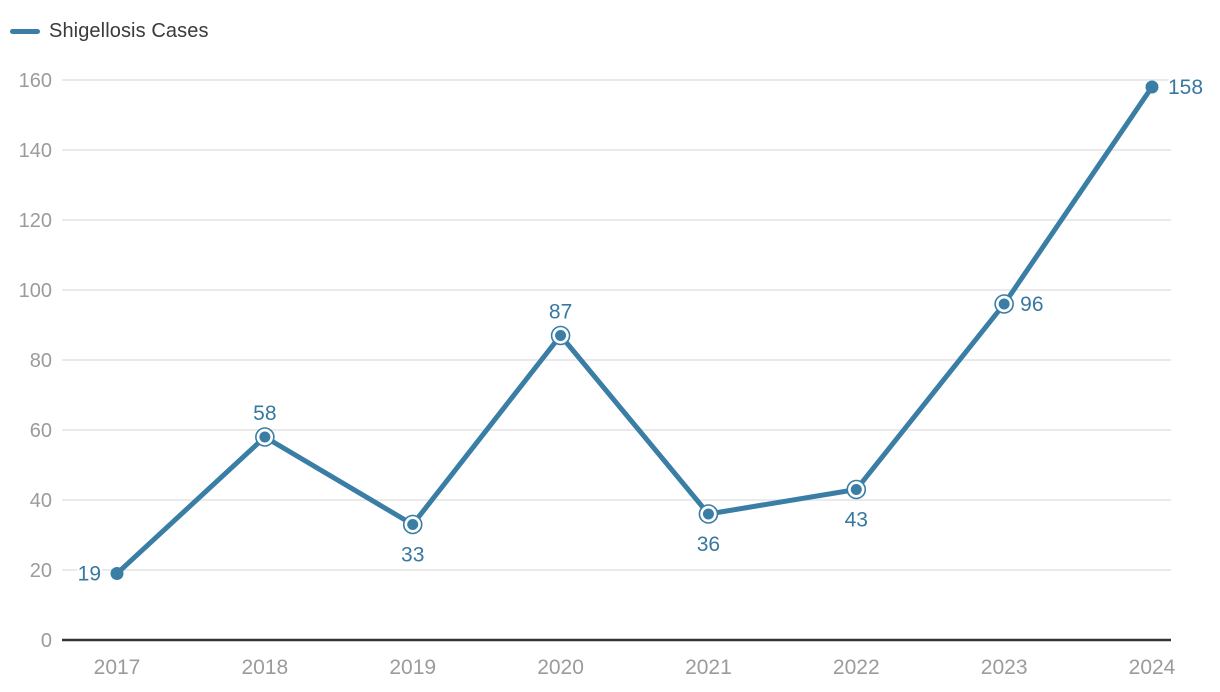 The image size is (1220, 692). I want to click on x-tick-label-2019: 2019, so click(412, 667).